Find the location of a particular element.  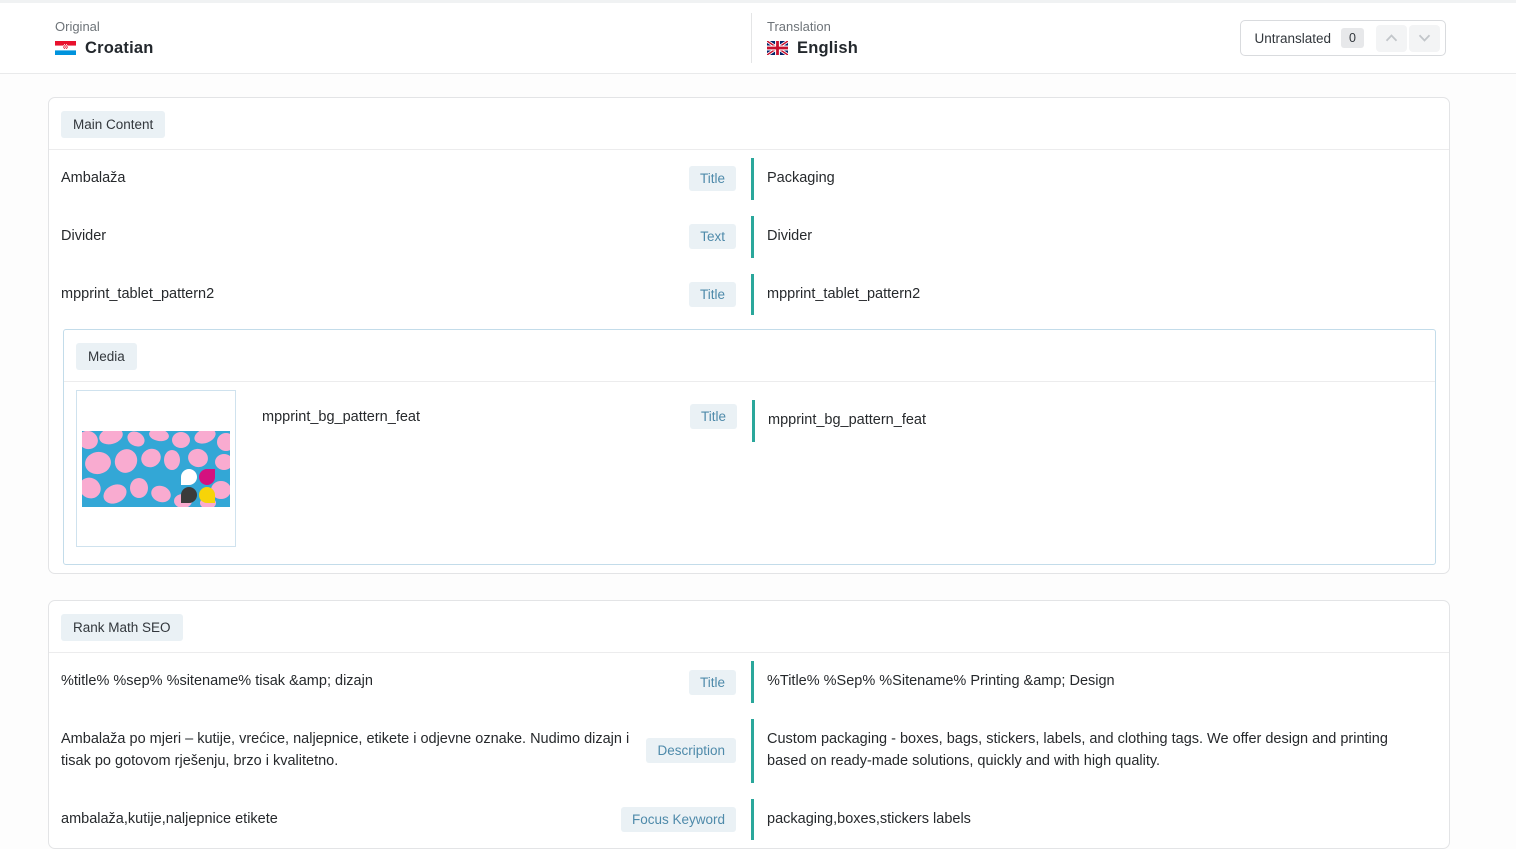

field-type-badge: Text is located at coordinates (712, 237).